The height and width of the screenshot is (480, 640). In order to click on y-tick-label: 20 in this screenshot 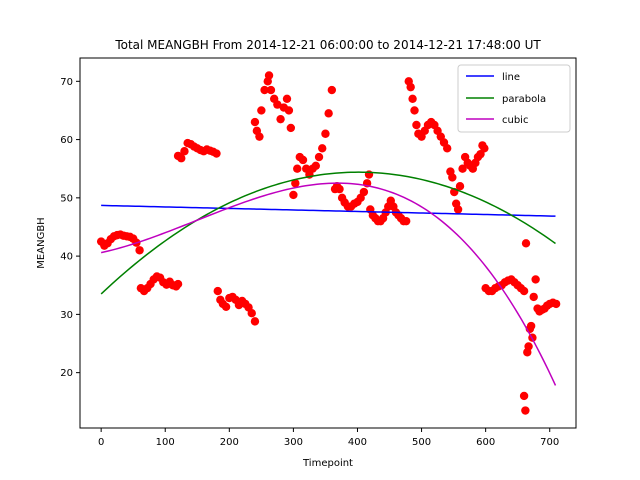, I will do `click(66, 373)`.